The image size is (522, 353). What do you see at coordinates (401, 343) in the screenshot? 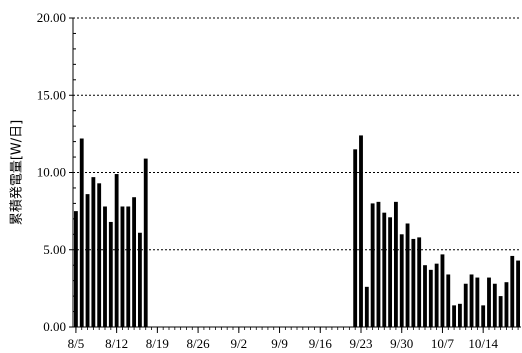
I see `x-tick-label: 9/30` at bounding box center [401, 343].